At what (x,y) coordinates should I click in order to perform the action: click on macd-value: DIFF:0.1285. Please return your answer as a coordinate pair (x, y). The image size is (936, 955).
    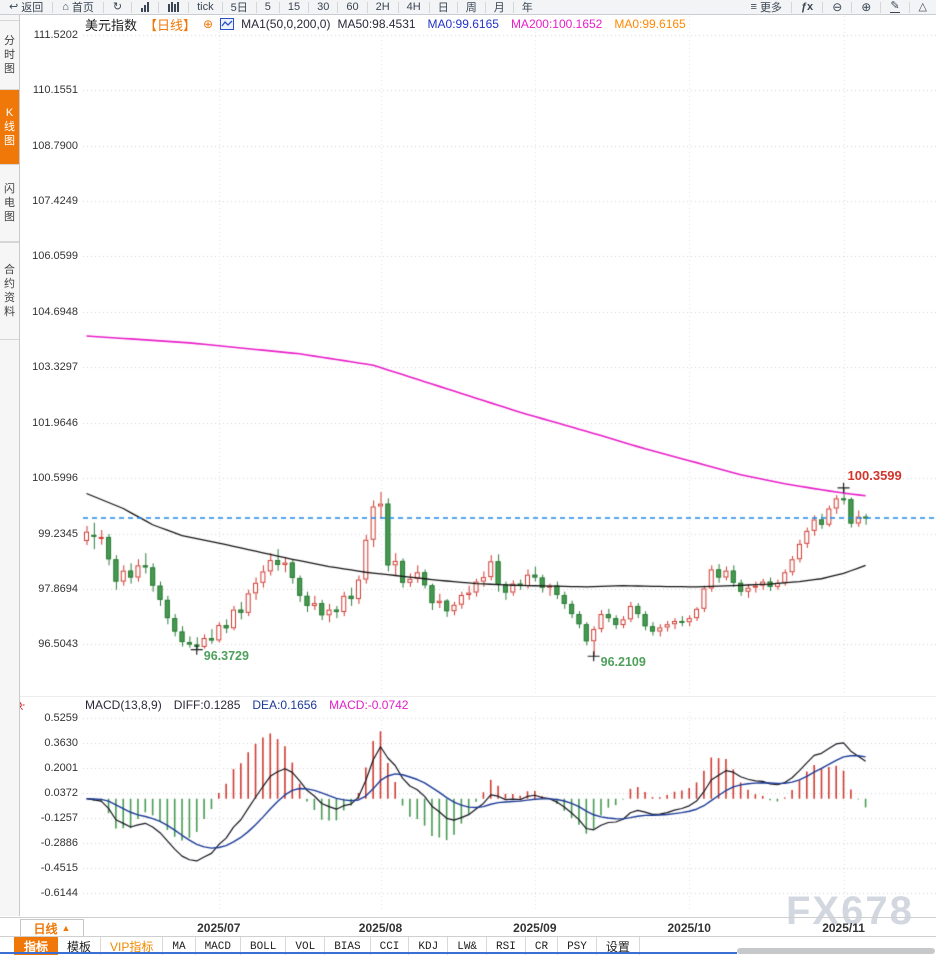
    Looking at the image, I should click on (207, 705).